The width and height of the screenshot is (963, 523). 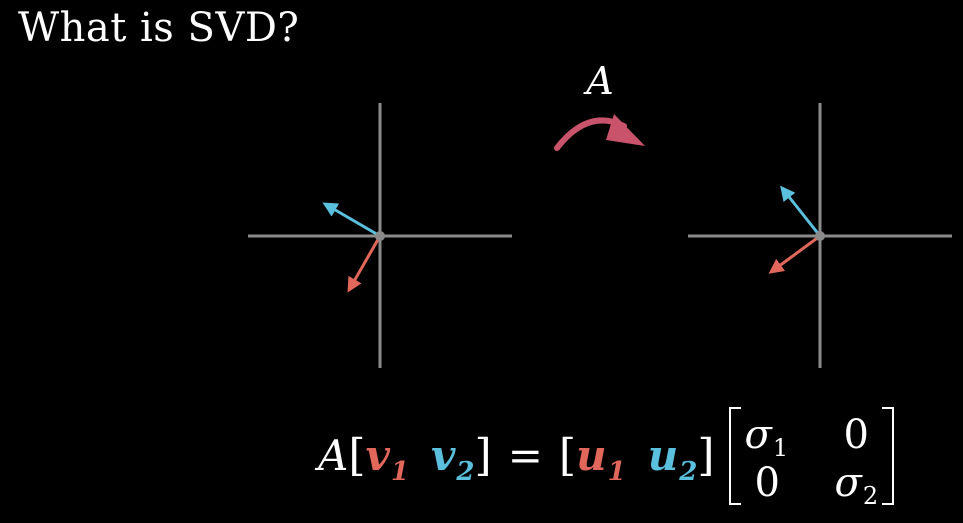 I want to click on transform-label: A, so click(x=598, y=81).